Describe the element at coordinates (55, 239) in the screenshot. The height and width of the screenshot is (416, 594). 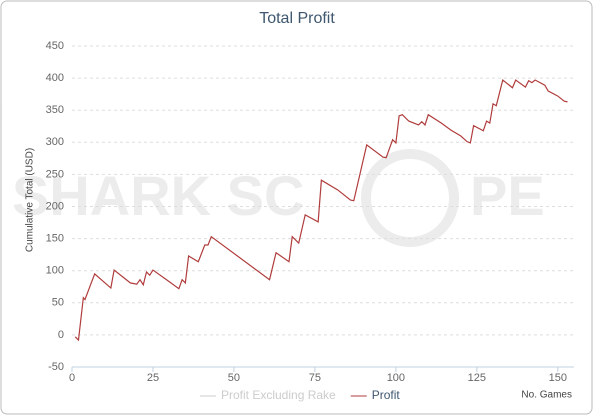
I see `y-tick-label: 150` at that location.